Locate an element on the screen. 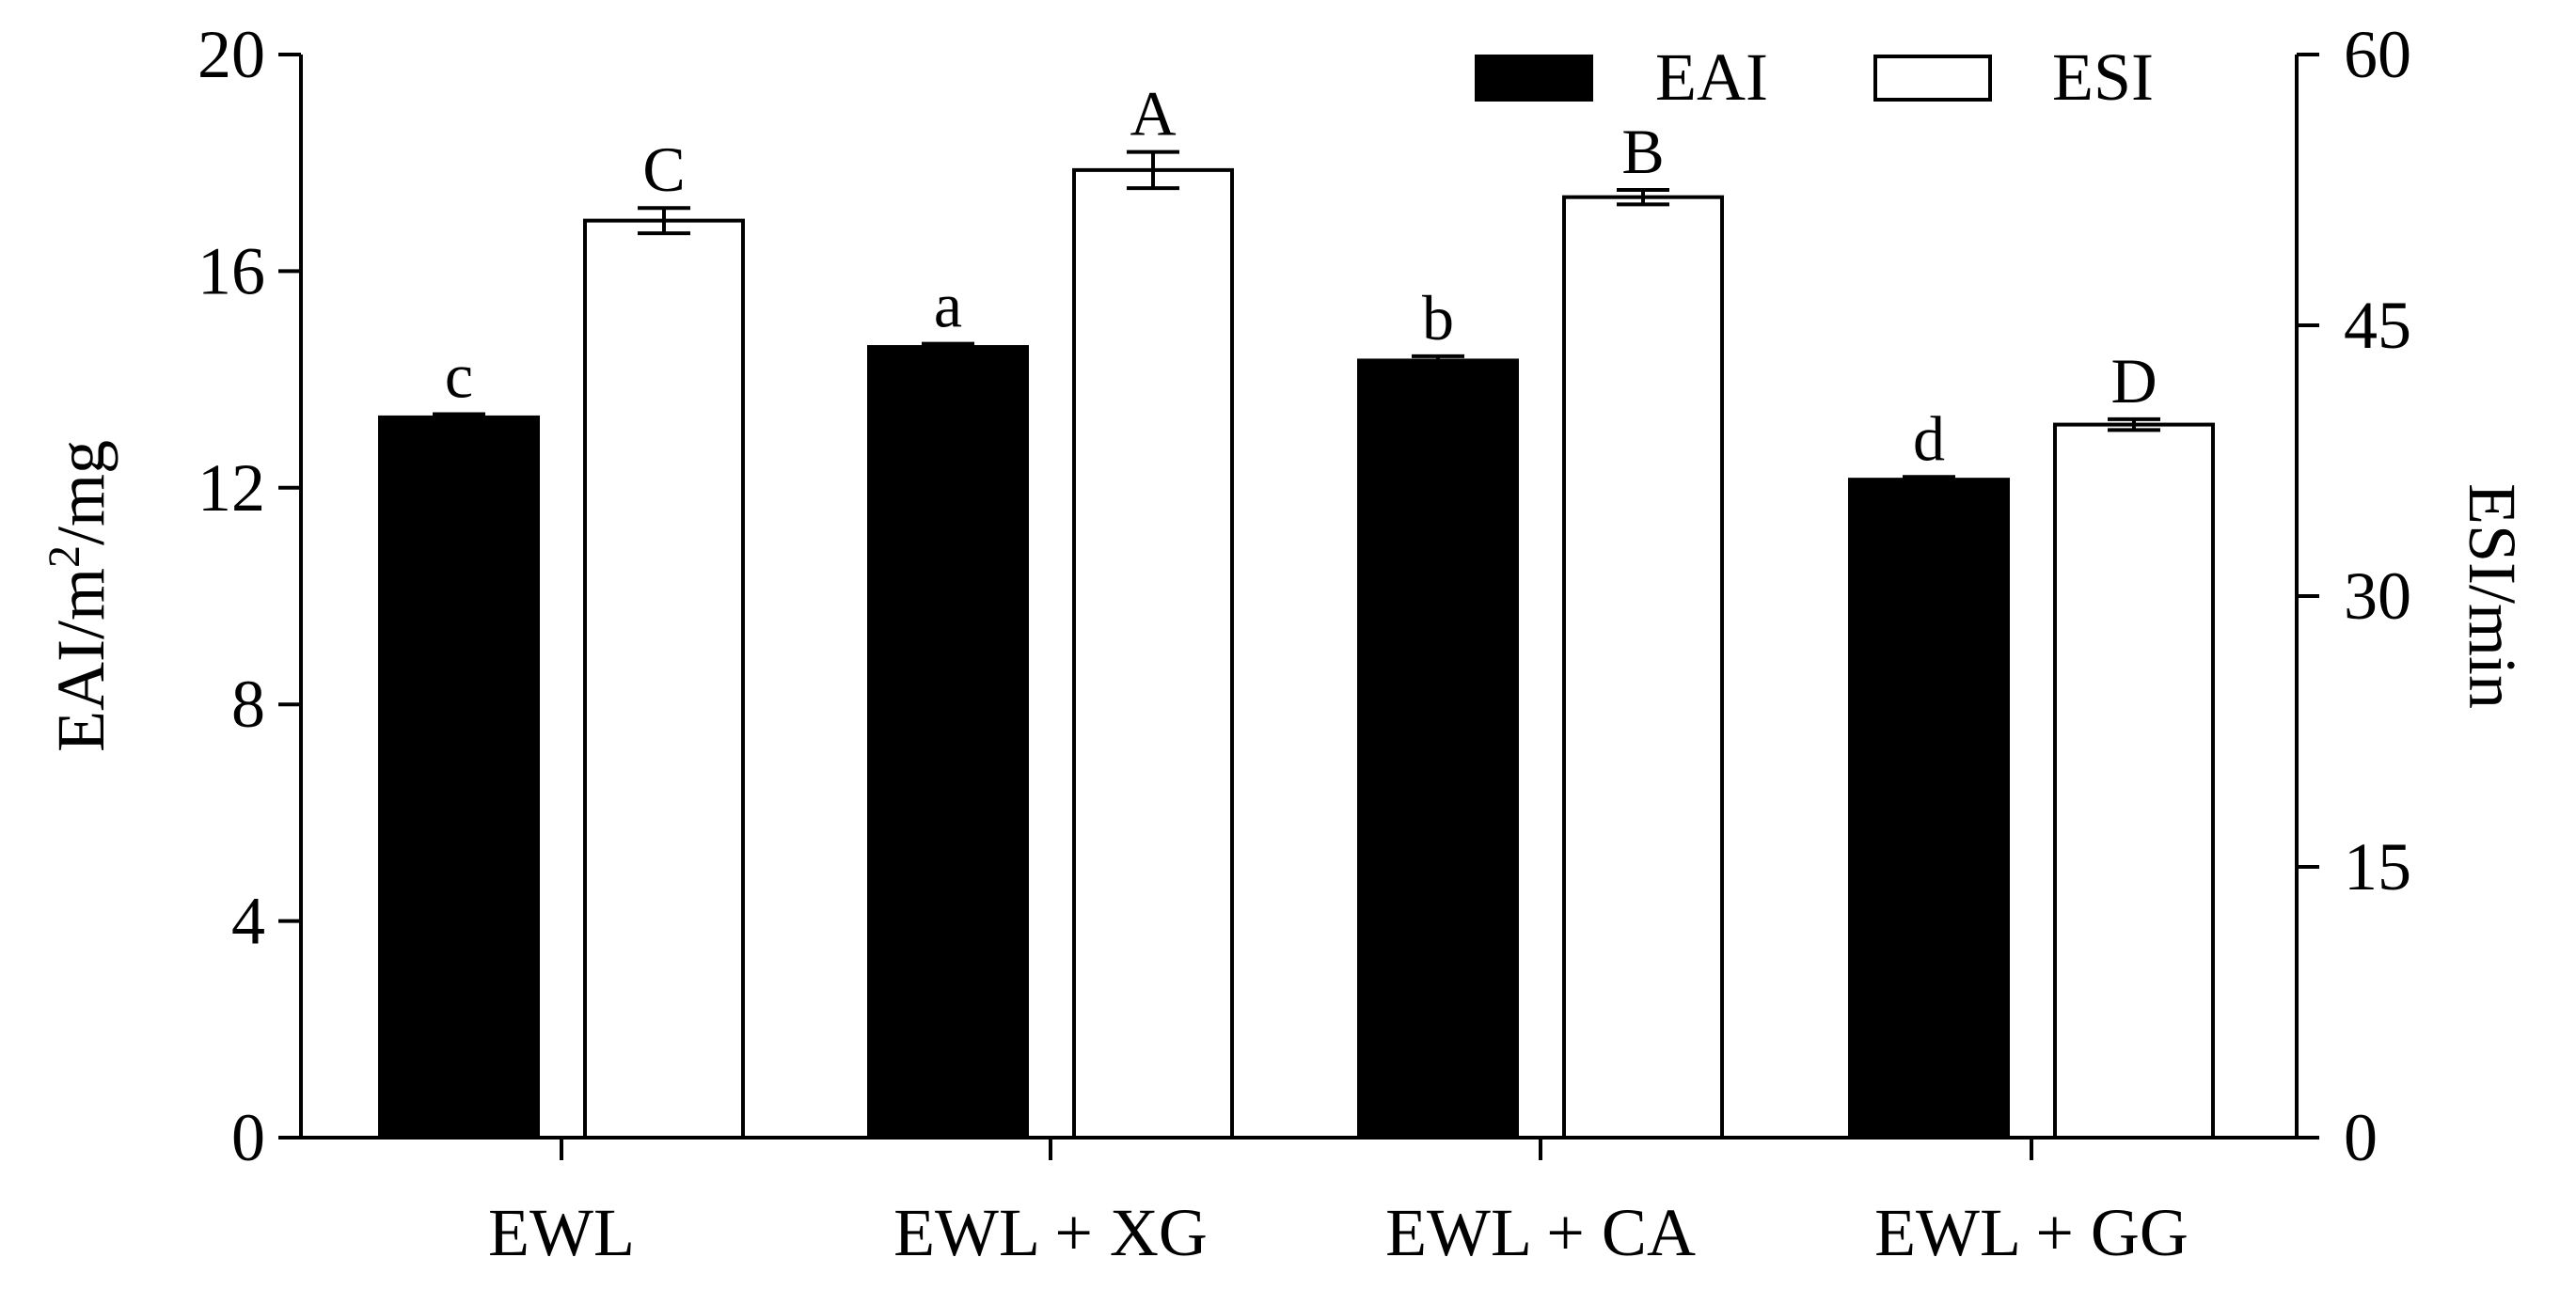  legend-label: EAI is located at coordinates (1711, 77).